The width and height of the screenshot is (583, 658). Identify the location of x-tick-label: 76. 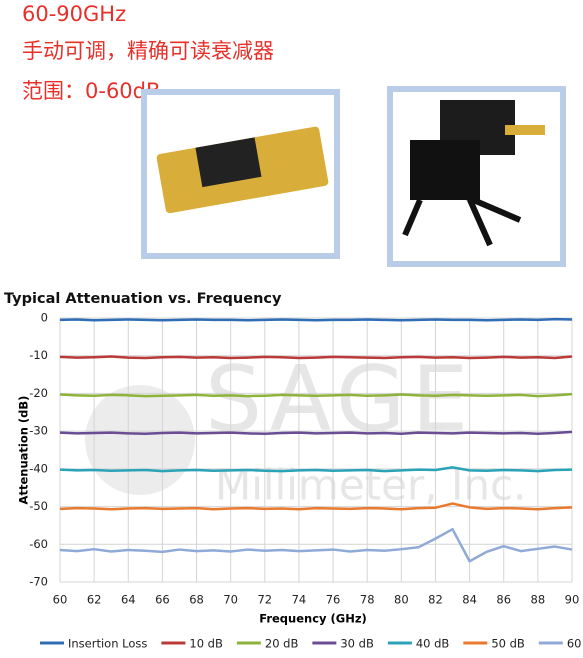
(333, 600).